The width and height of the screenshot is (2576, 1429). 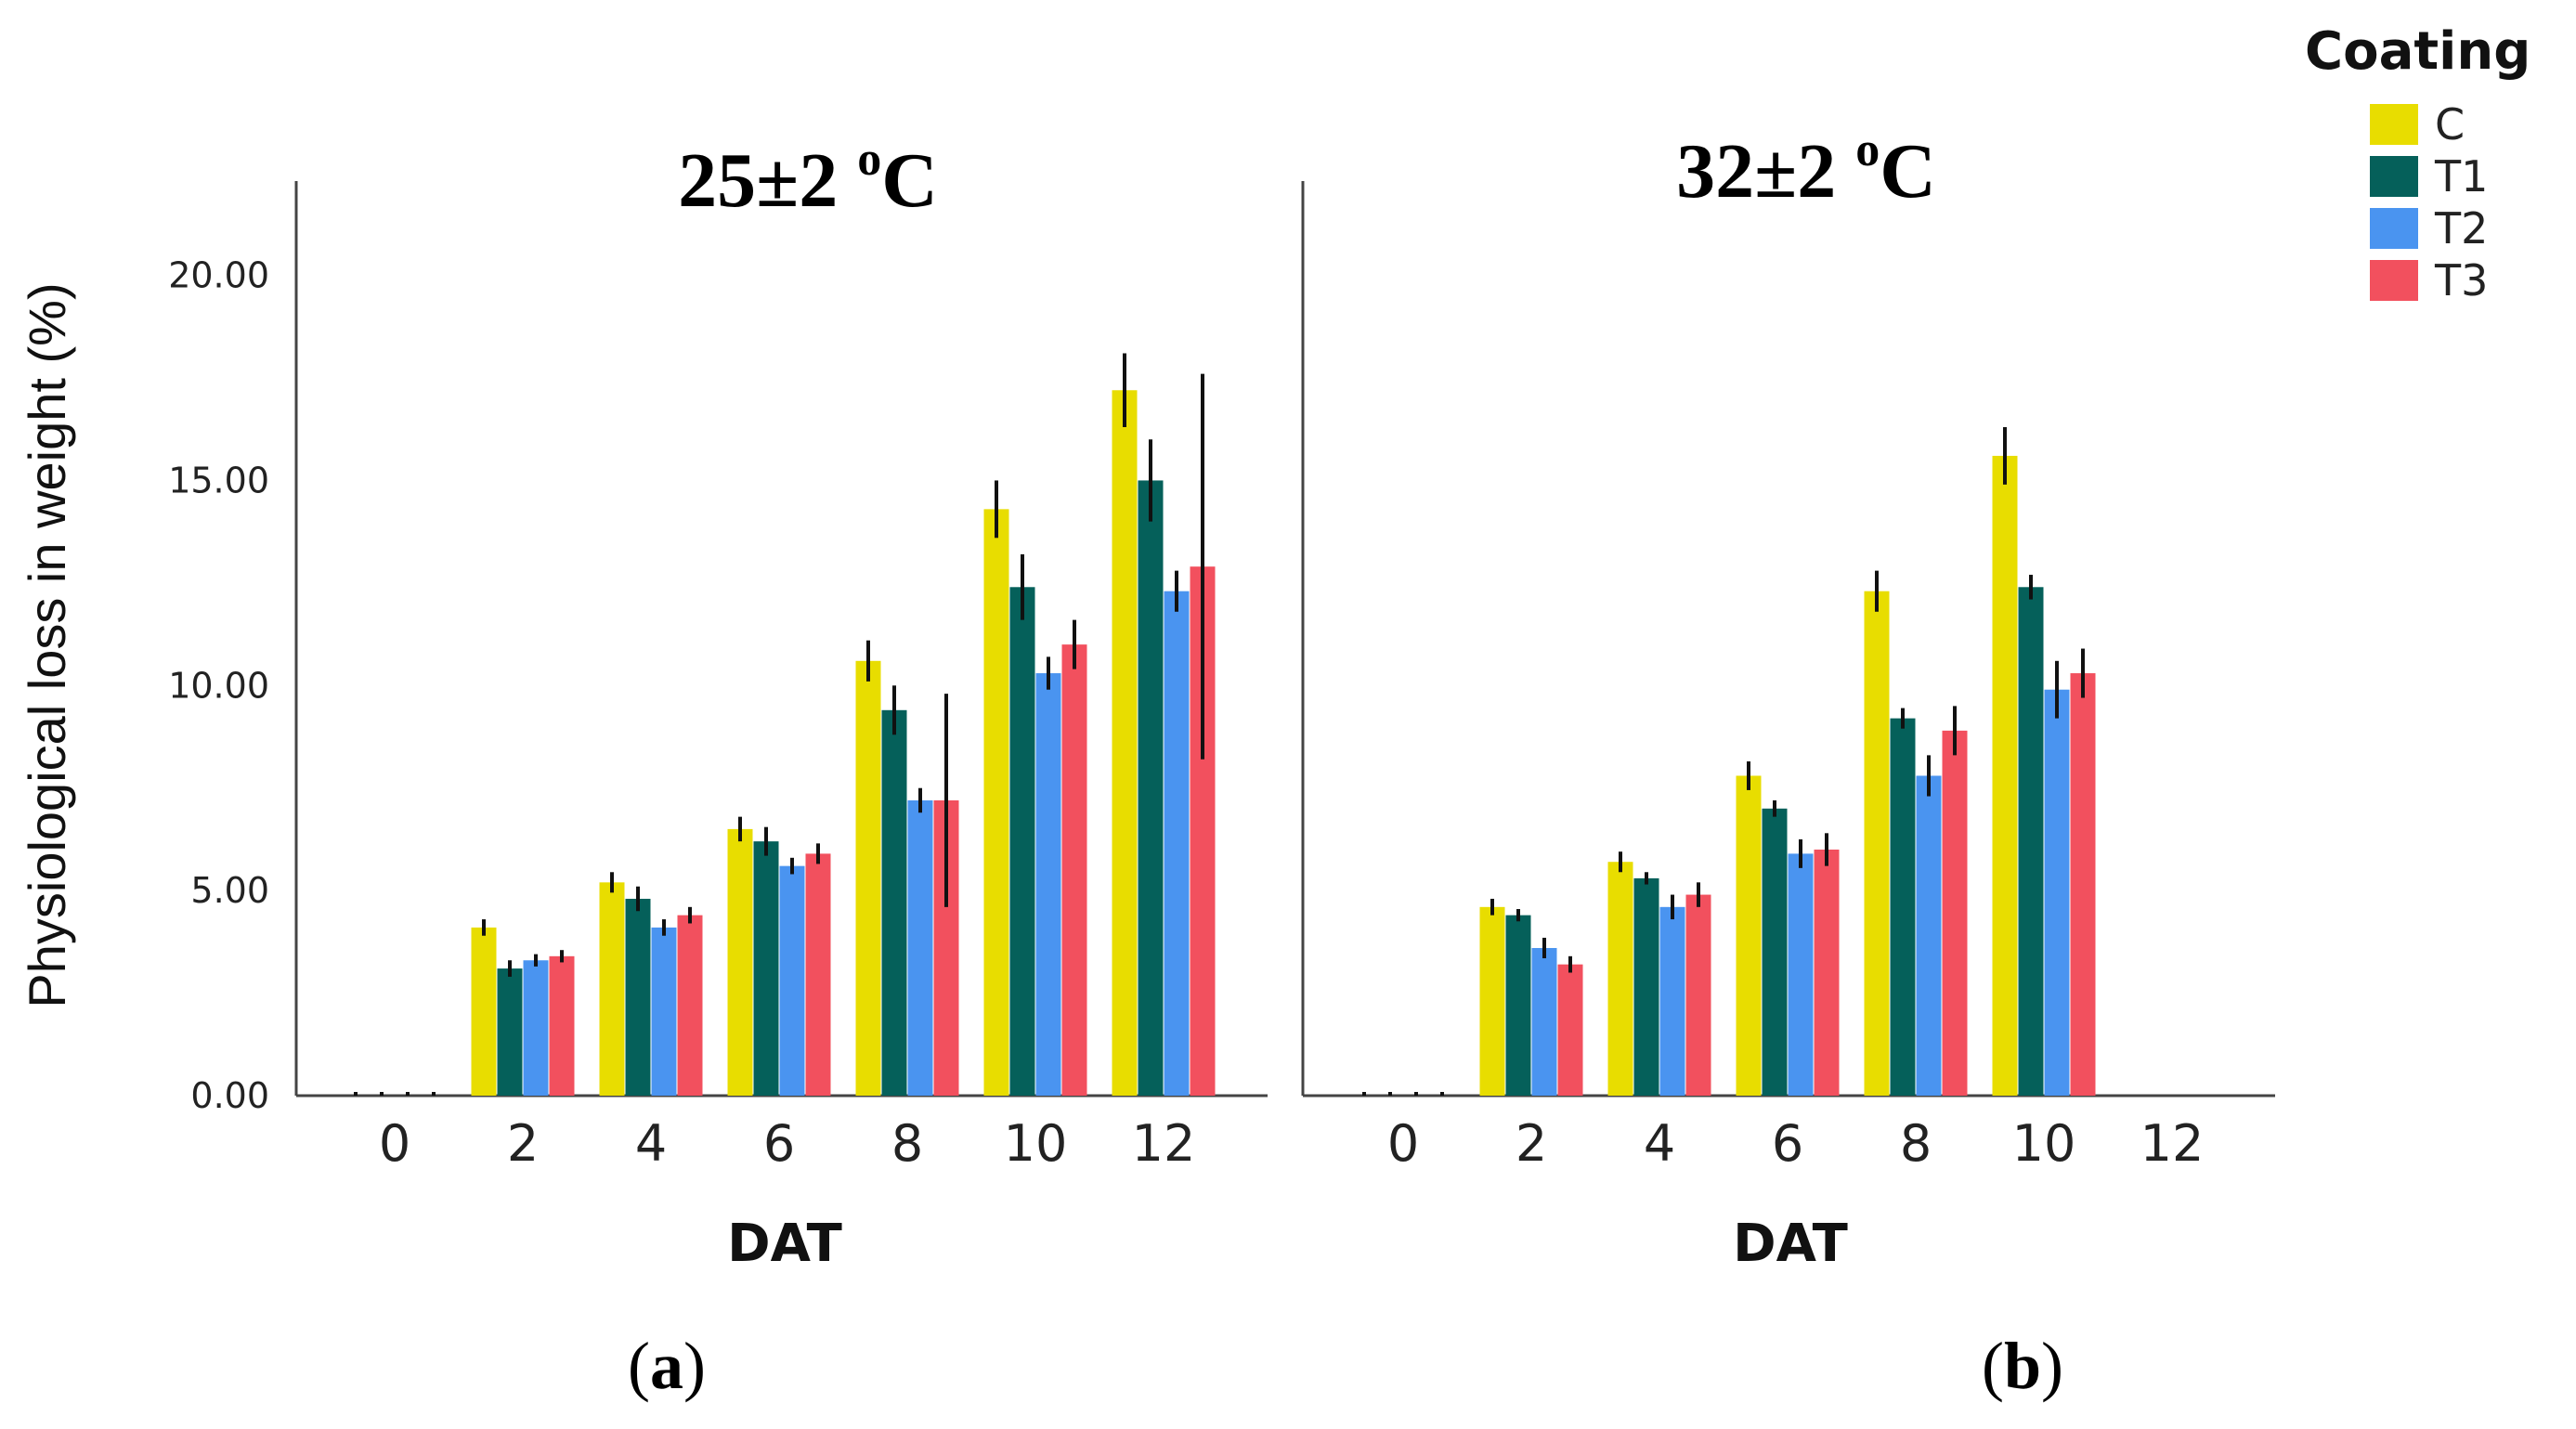 I want to click on panel-a-title: 25±2 oC, so click(x=808, y=178).